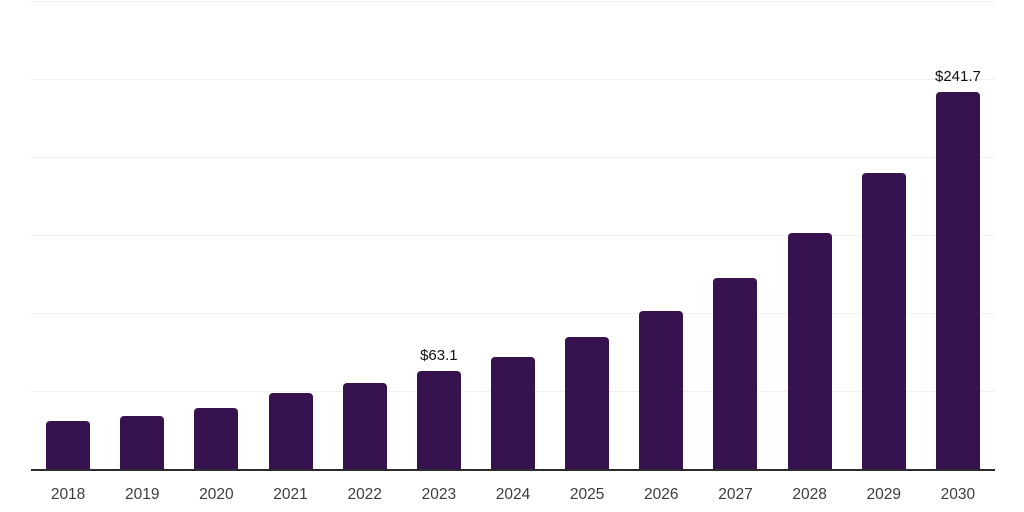 This screenshot has width=1024, height=512. What do you see at coordinates (513, 494) in the screenshot?
I see `x-axis-label-2024: 2024` at bounding box center [513, 494].